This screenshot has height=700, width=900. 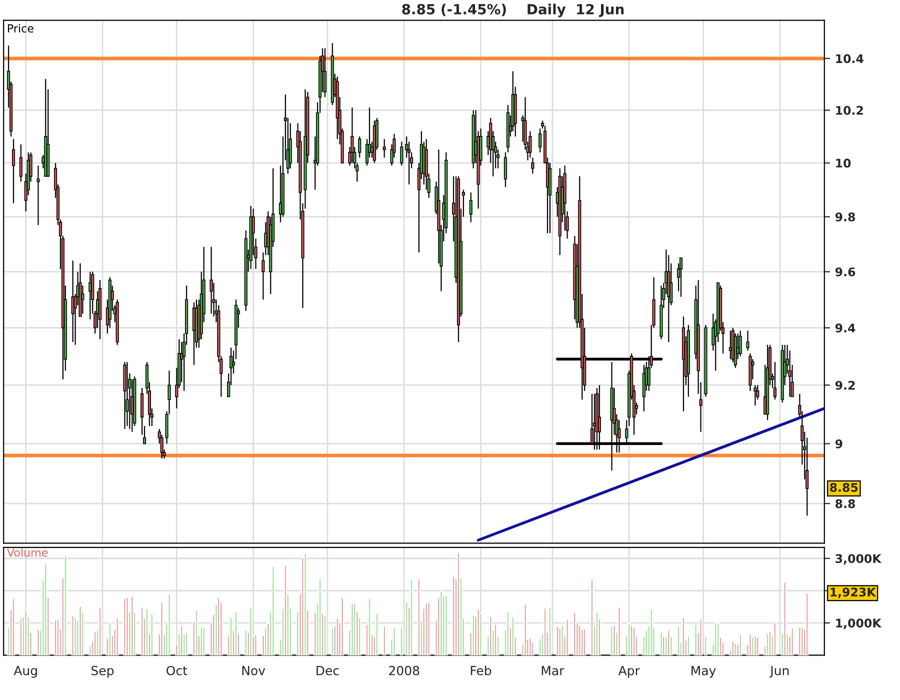 I want to click on y-axis-title: Volume, so click(x=27, y=552).